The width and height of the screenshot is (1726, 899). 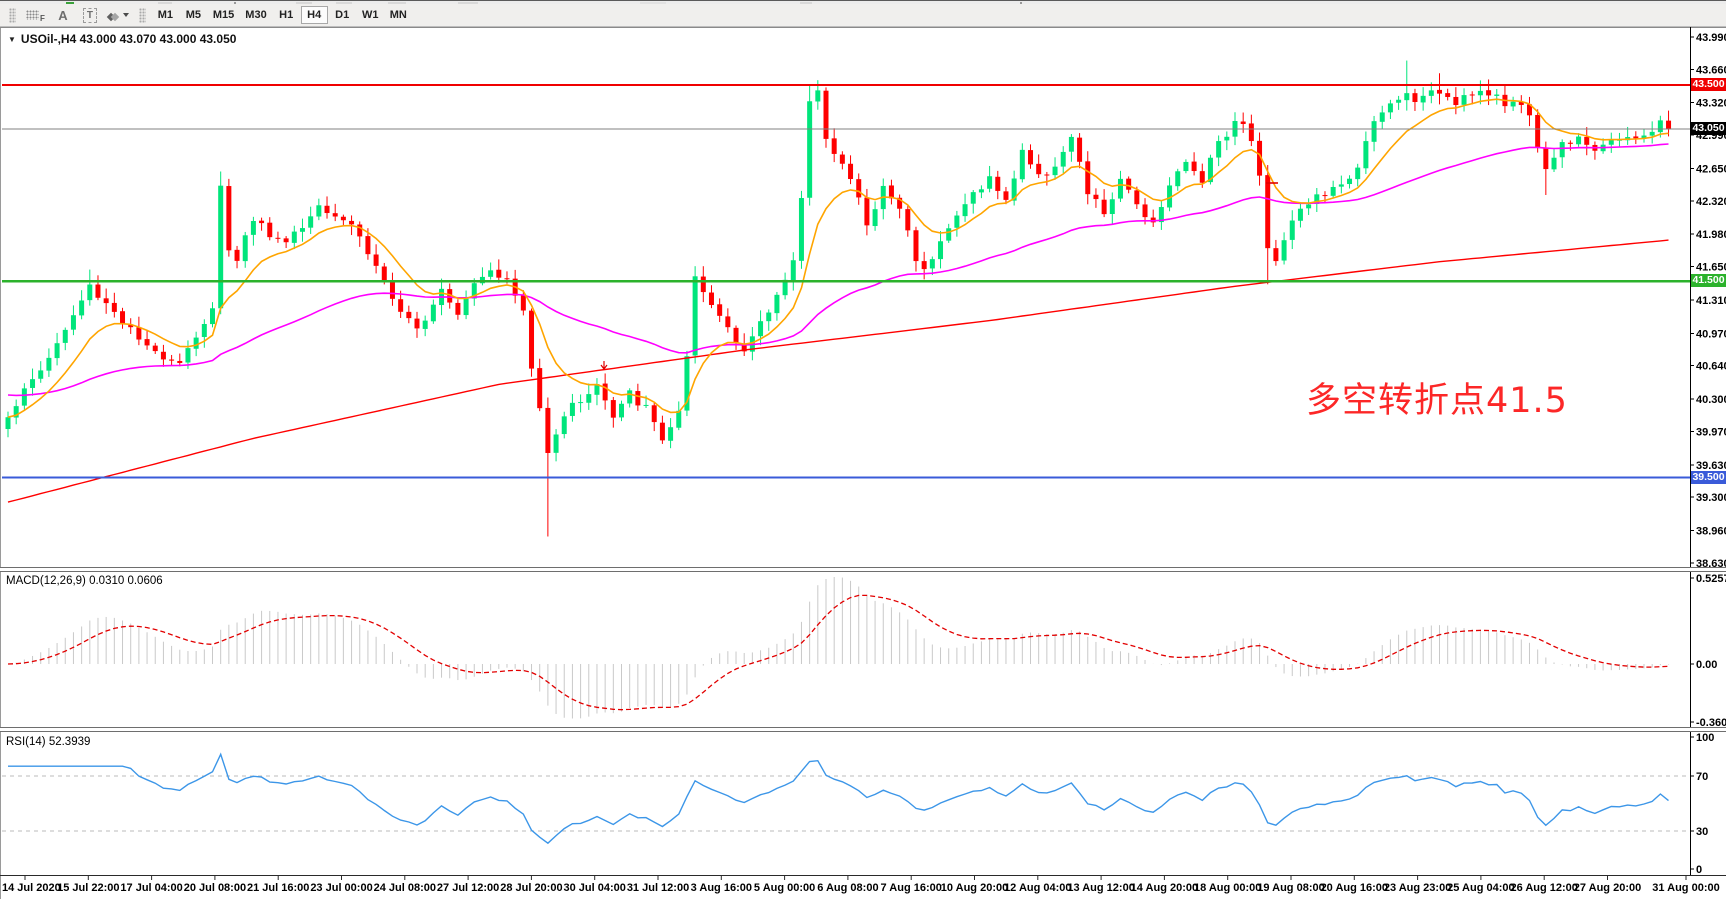 I want to click on price-tick-label: 41.310, so click(x=1711, y=301).